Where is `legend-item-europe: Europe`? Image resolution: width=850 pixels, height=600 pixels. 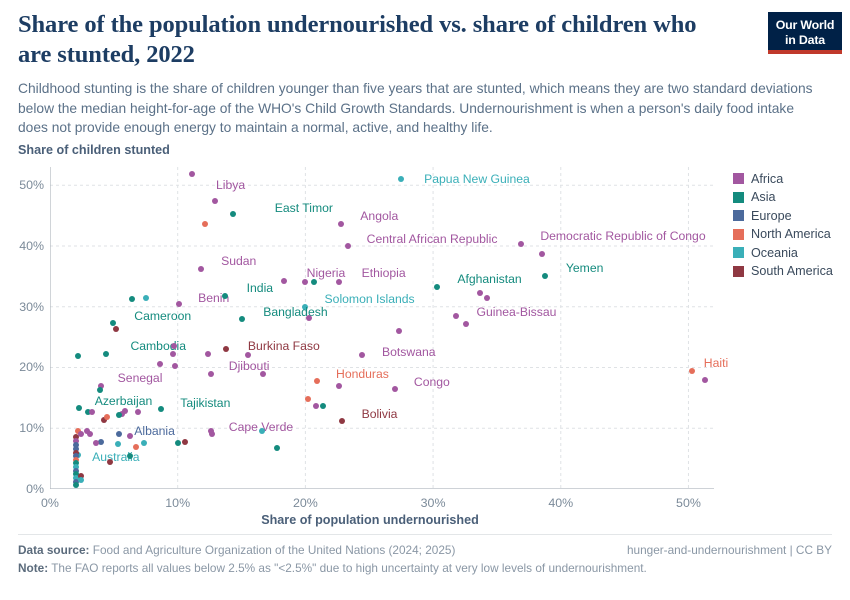
legend-item-europe: Europe is located at coordinates (783, 215).